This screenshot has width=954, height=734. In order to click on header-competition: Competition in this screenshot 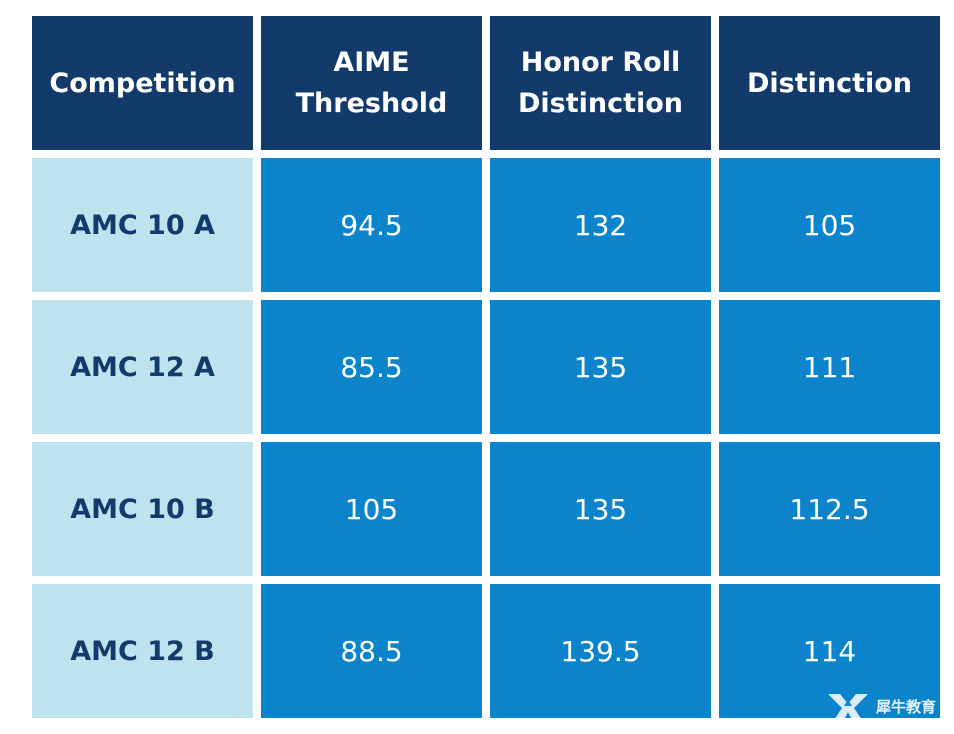, I will do `click(142, 83)`.